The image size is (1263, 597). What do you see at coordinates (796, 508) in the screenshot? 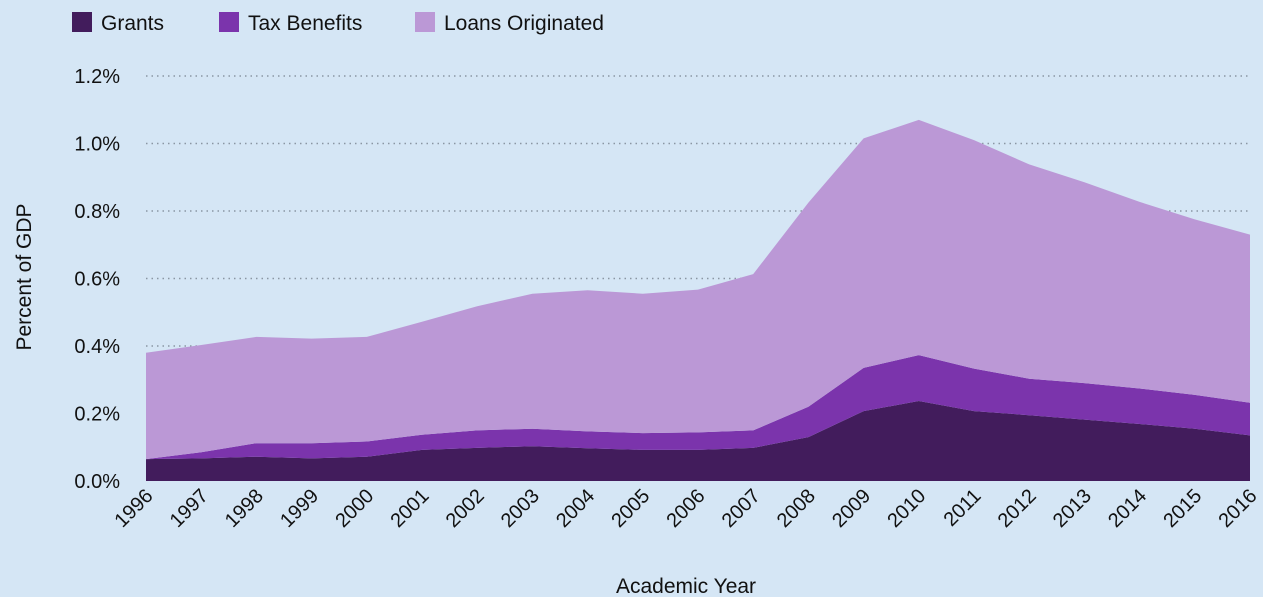
I see `x-tick-label: 2008` at bounding box center [796, 508].